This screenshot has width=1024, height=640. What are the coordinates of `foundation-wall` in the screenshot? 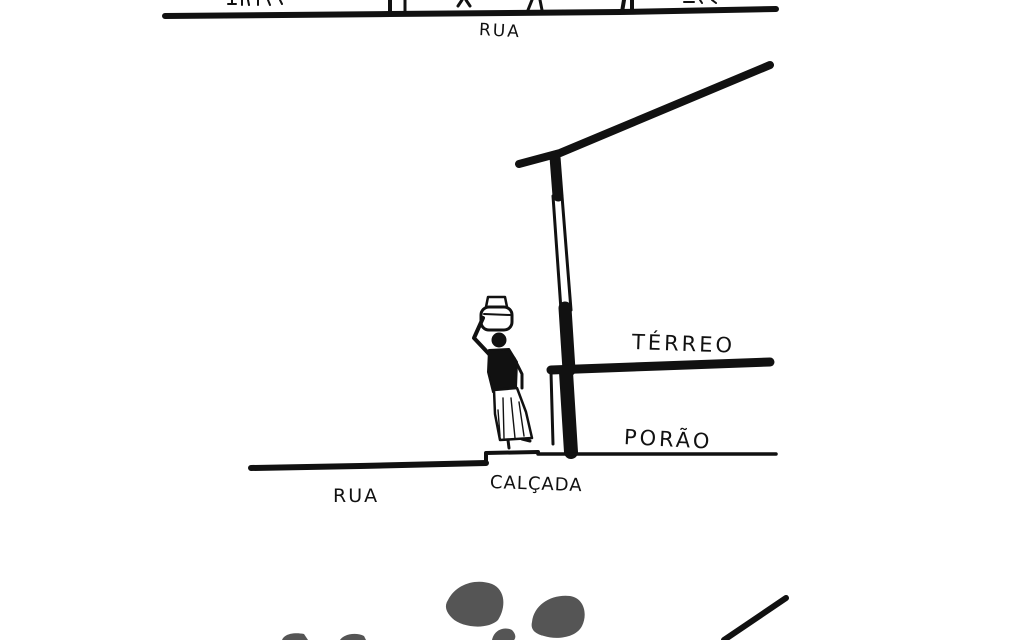 It's located at (568, 412).